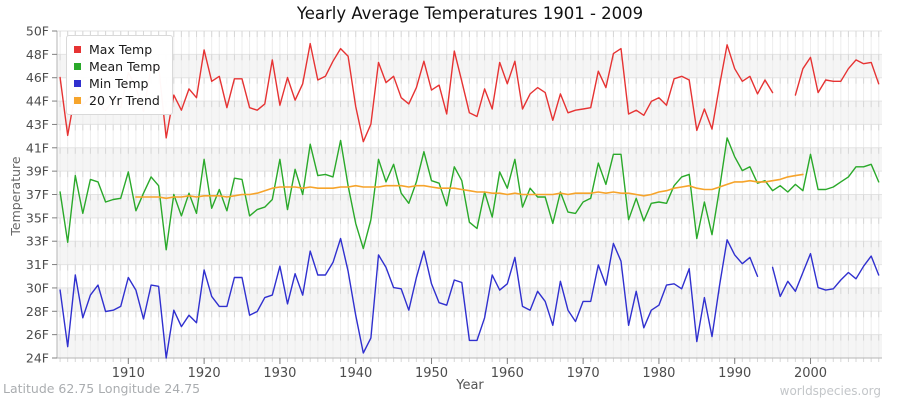  What do you see at coordinates (125, 66) in the screenshot?
I see `legend-label-mean-temp: Mean Temp` at bounding box center [125, 66].